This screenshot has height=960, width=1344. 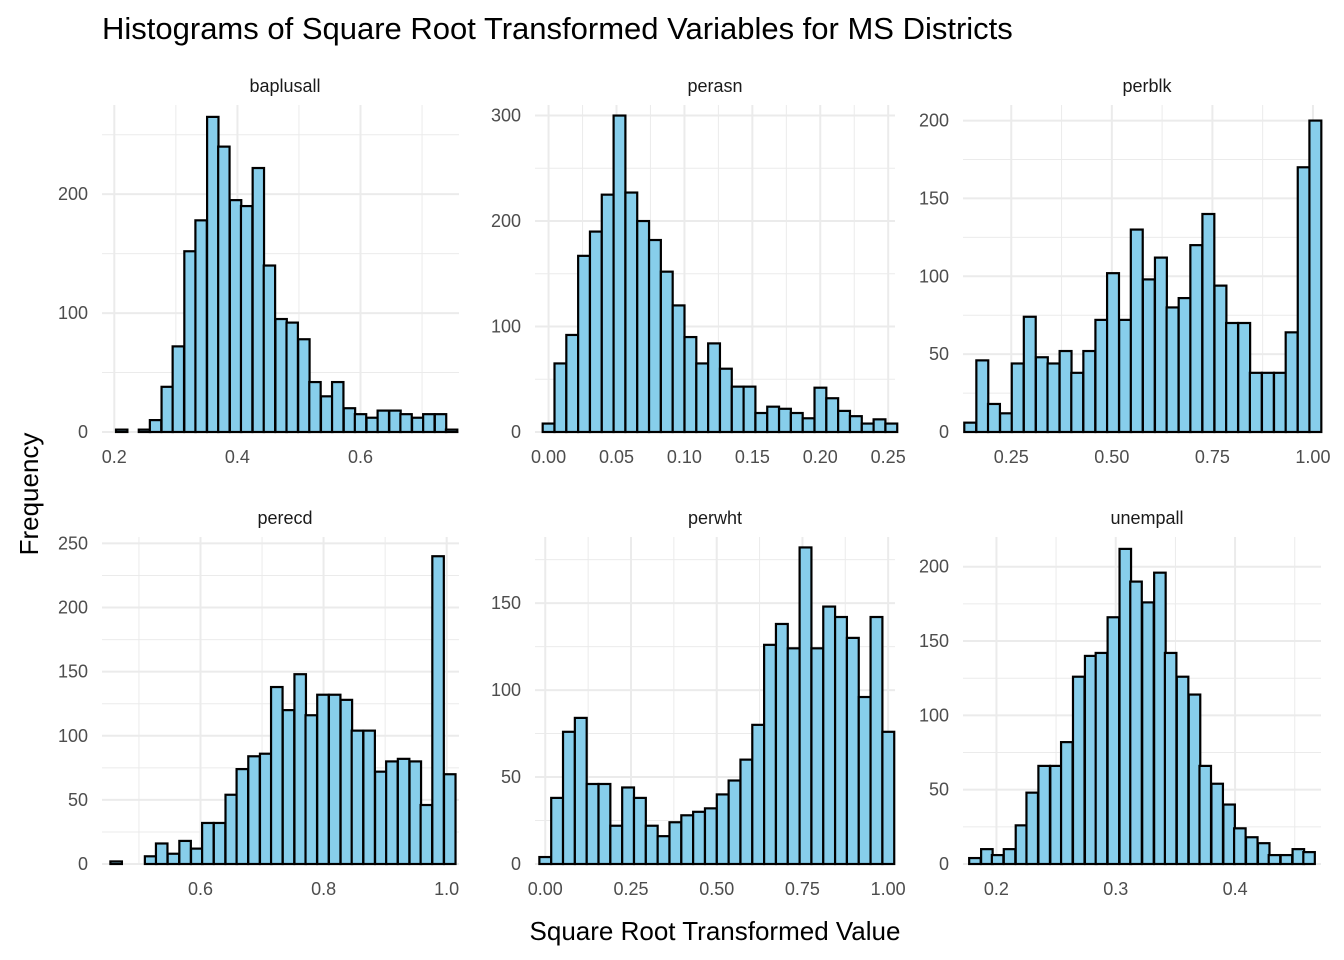 What do you see at coordinates (506, 690) in the screenshot?
I see `y-tick-label: 100` at bounding box center [506, 690].